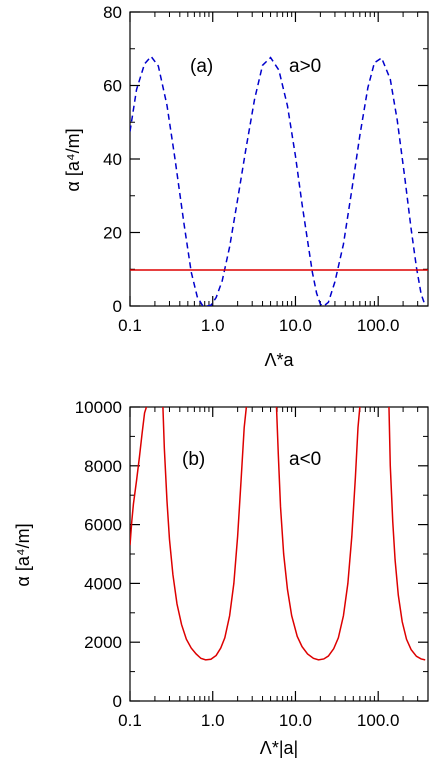 This screenshot has height=764, width=436. I want to click on y-tick-label: 60, so click(112, 86).